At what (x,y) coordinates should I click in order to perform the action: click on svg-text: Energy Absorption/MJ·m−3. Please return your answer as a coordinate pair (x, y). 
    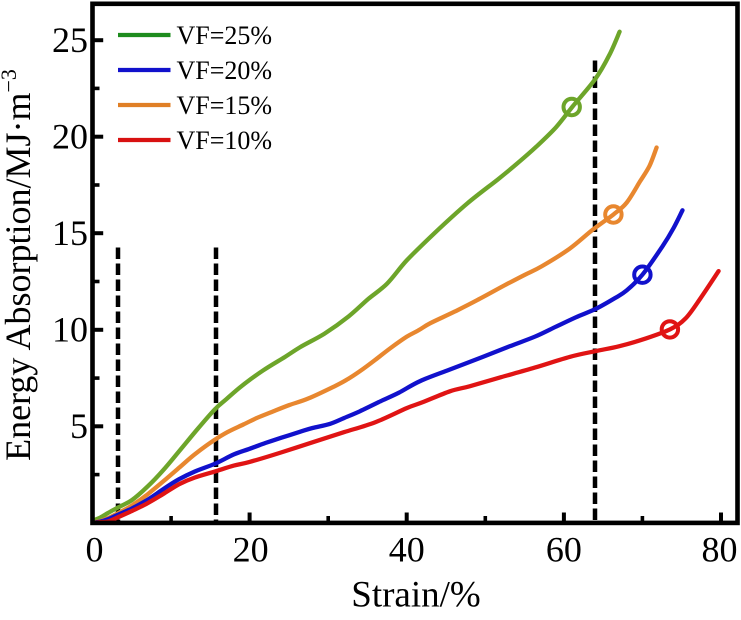
    Looking at the image, I should click on (19, 265).